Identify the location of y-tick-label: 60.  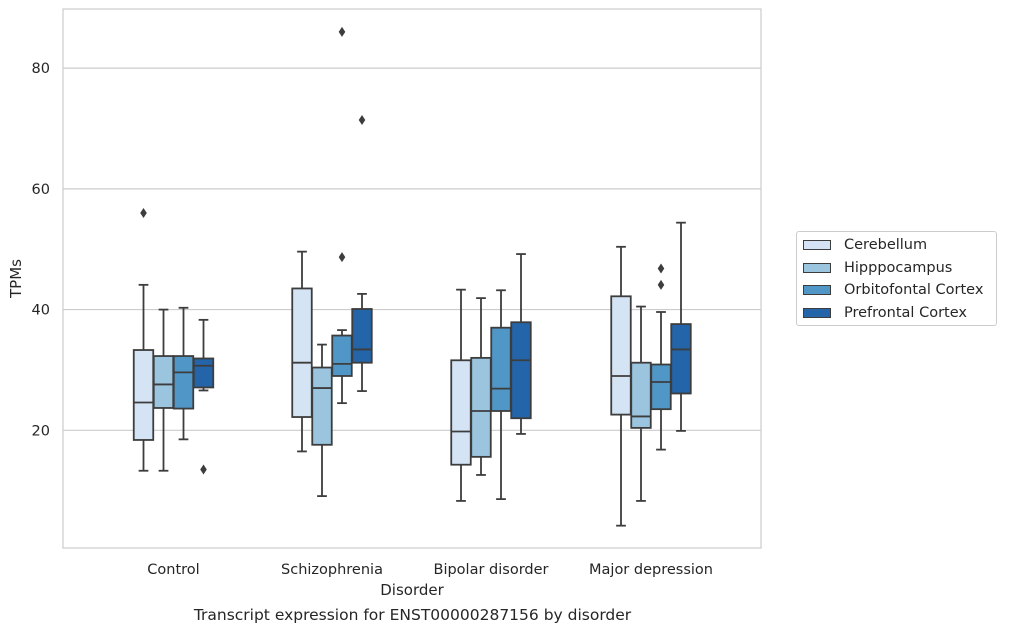
(41, 190).